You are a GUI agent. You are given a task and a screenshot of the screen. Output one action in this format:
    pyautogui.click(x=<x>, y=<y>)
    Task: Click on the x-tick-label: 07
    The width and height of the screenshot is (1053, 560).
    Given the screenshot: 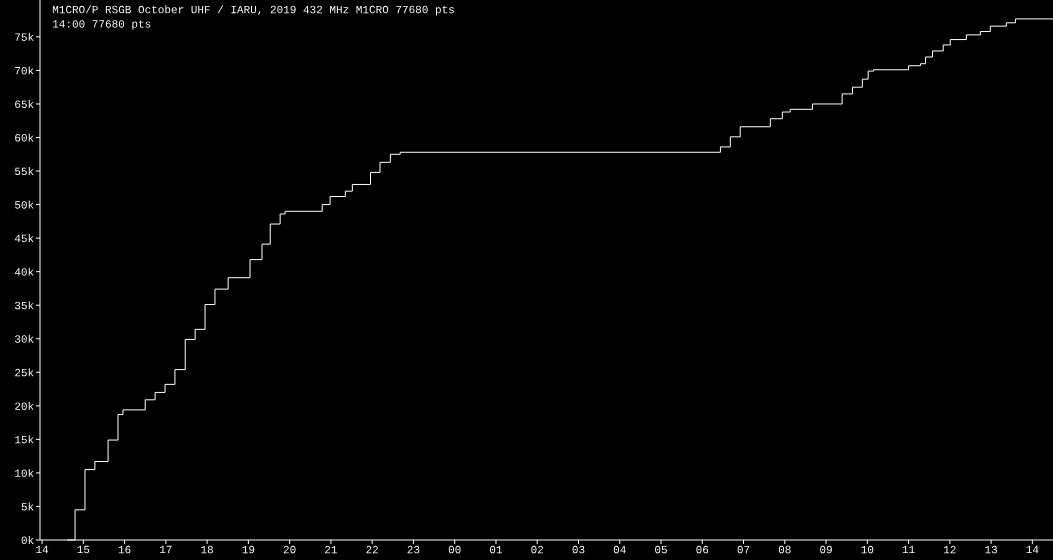 What is the action you would take?
    pyautogui.click(x=743, y=549)
    